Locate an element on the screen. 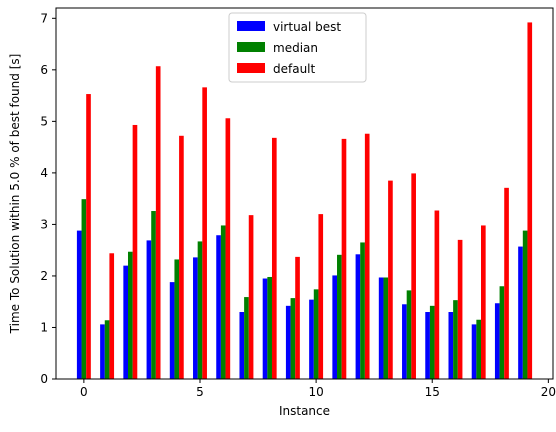 The image size is (556, 432). x-tick-label: 15 is located at coordinates (432, 392).